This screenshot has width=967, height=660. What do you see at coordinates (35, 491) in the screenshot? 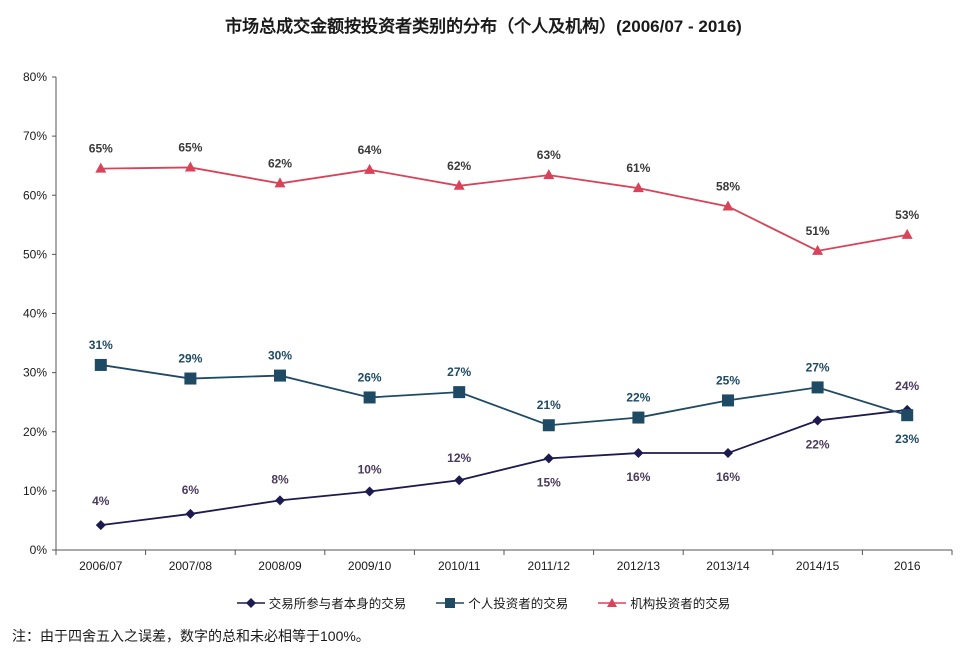
I see `y-tick-label: 10%` at bounding box center [35, 491].